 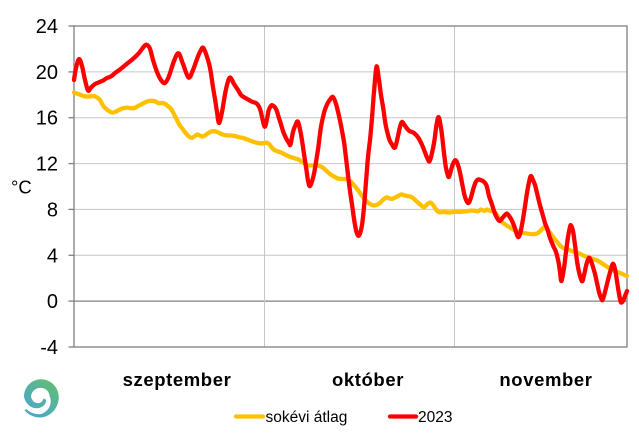 I want to click on svg-text: november, so click(x=545, y=379).